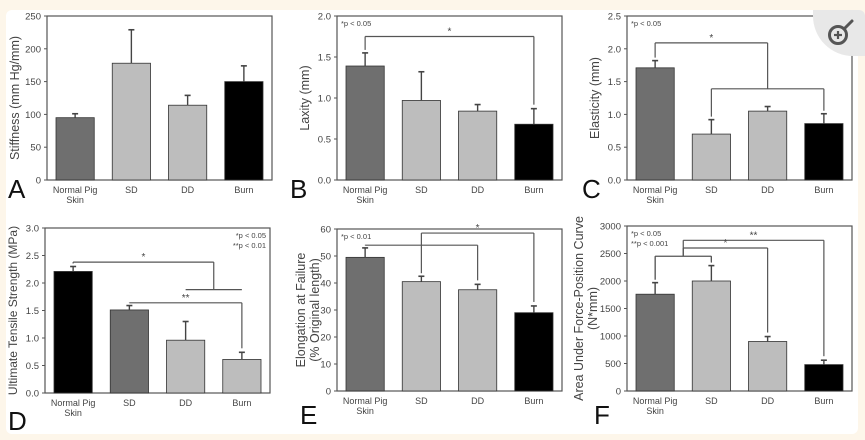 This screenshot has width=865, height=440. What do you see at coordinates (602, 415) in the screenshot?
I see `panel-letter: F` at bounding box center [602, 415].